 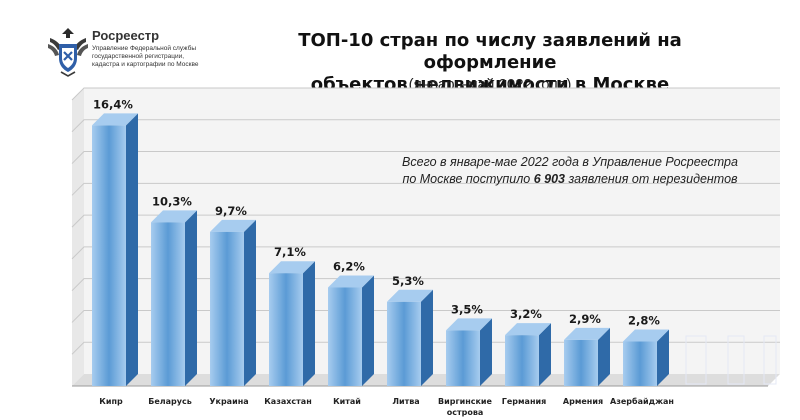 I want to click on x-tick-label: Виргинские, so click(x=465, y=401).